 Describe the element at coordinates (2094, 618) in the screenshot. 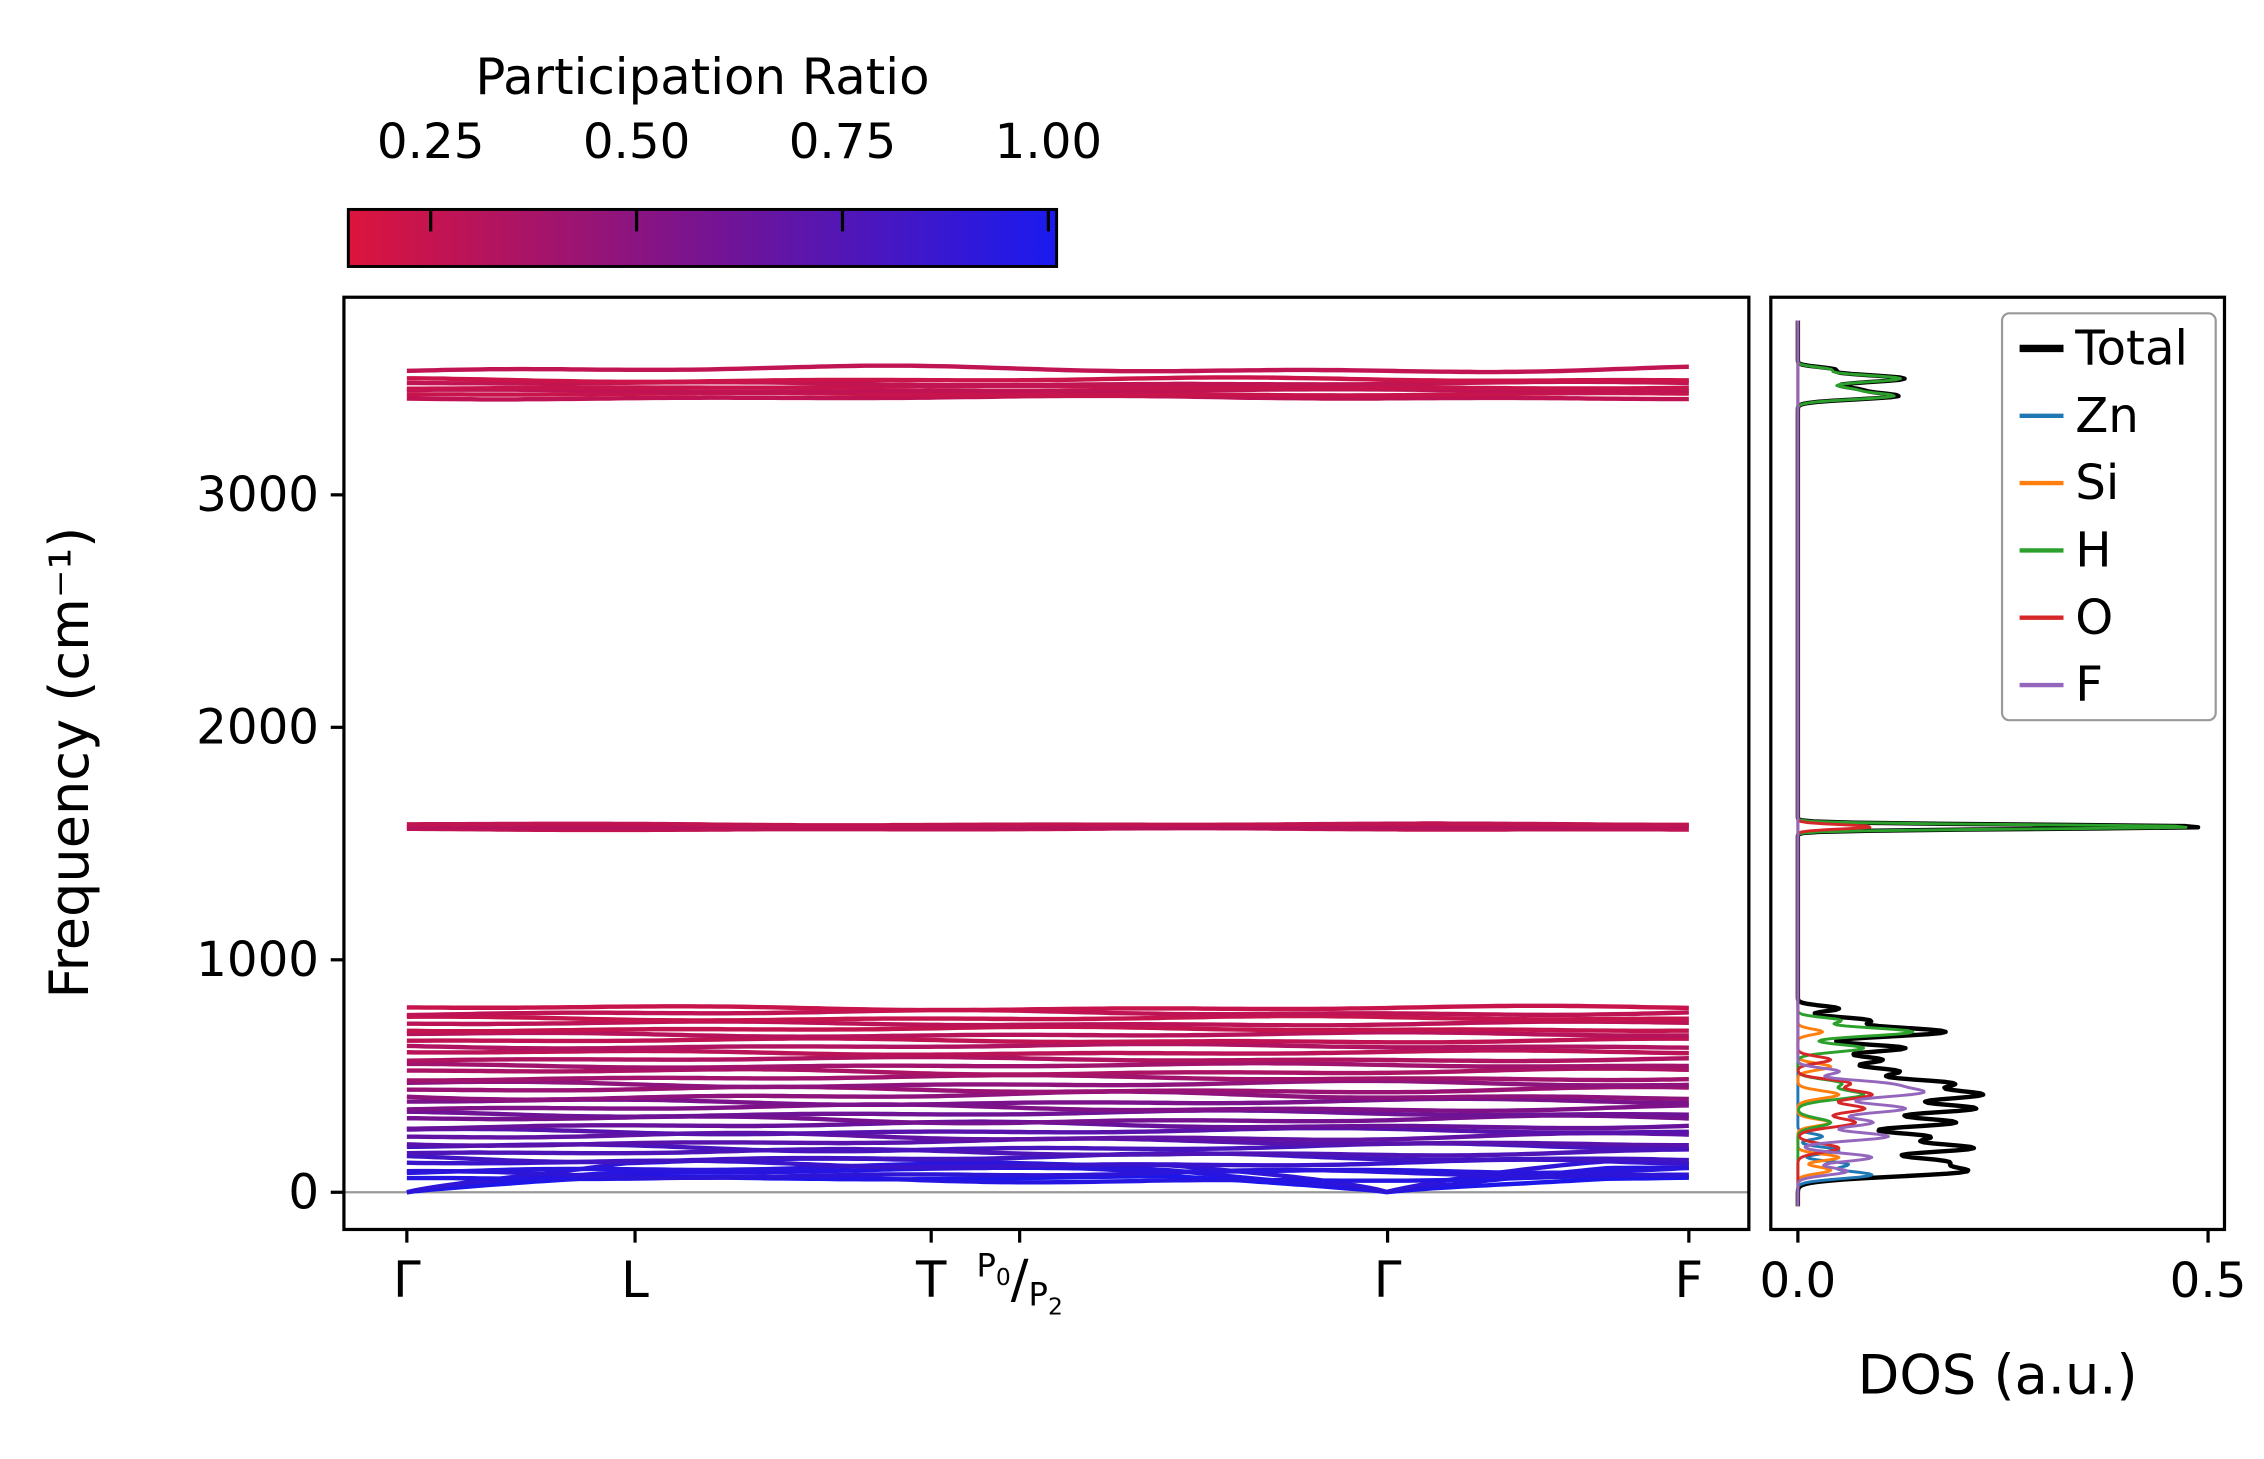

I see `legend-label: O` at that location.